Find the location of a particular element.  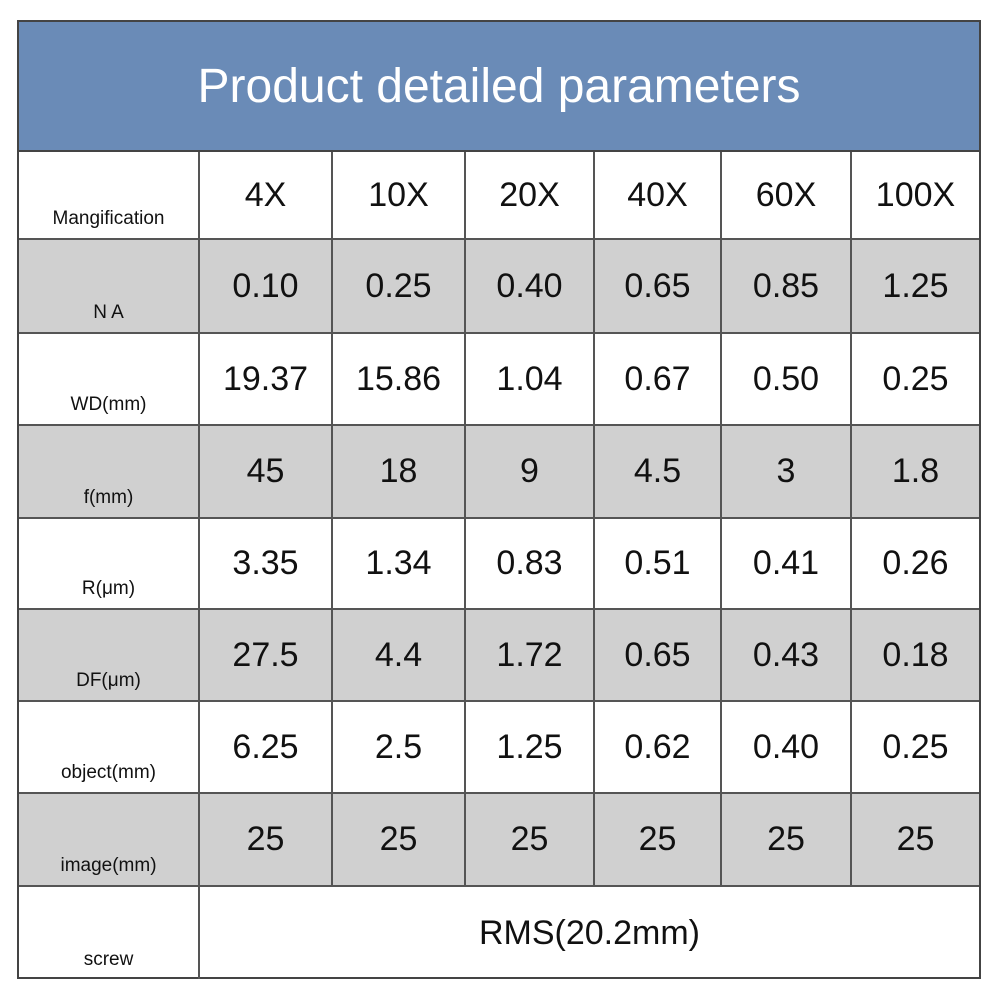

value-cell: 3.35 is located at coordinates (266, 564).